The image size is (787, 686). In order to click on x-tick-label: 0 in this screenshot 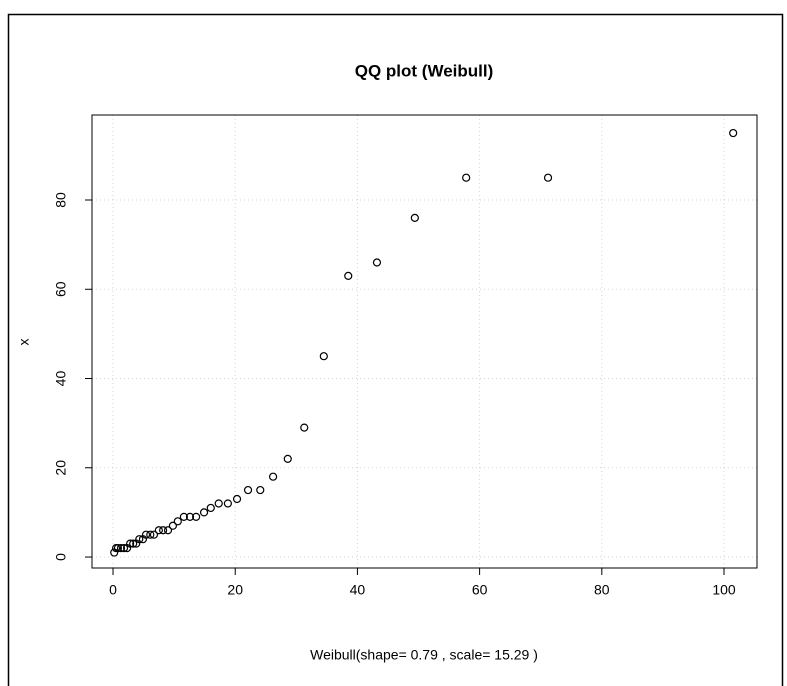, I will do `click(113, 590)`.